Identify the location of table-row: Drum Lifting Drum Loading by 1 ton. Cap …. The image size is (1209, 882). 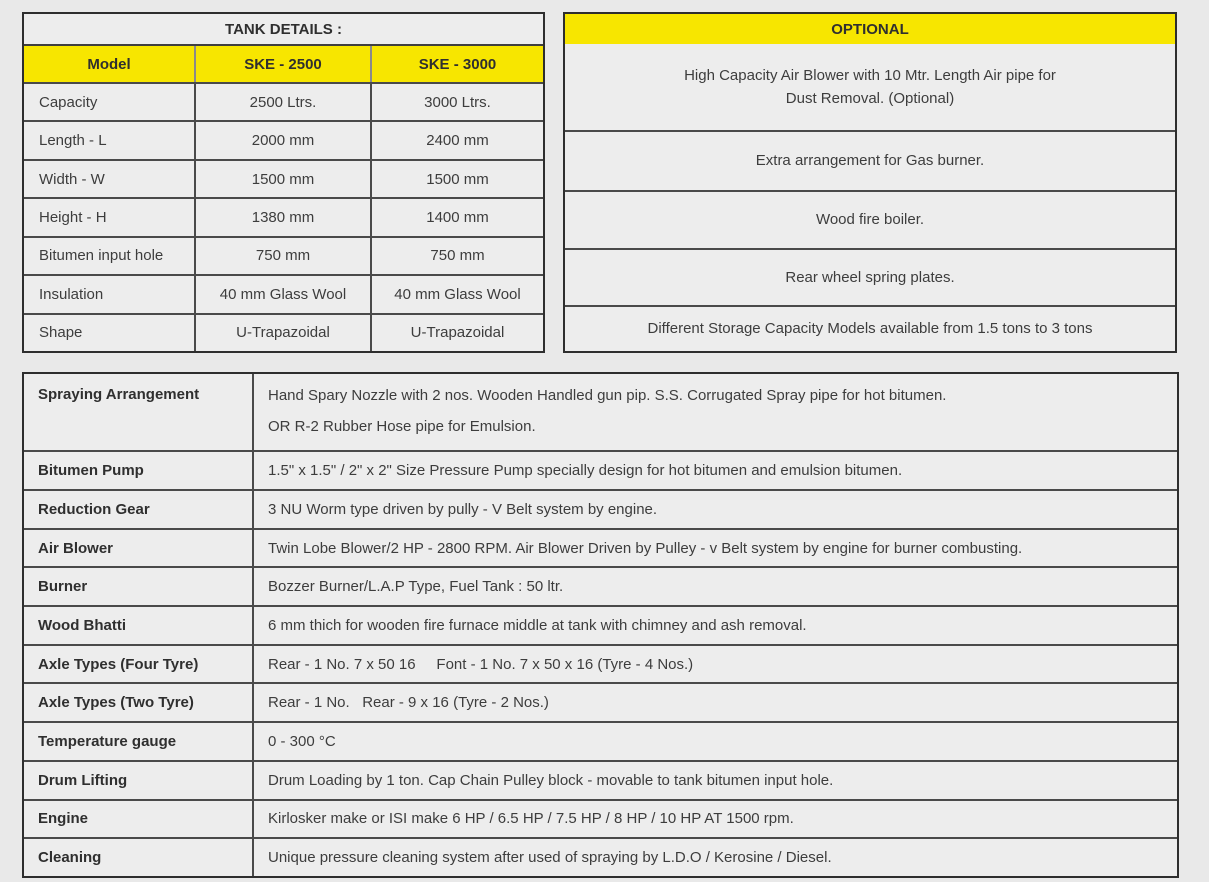
(600, 779).